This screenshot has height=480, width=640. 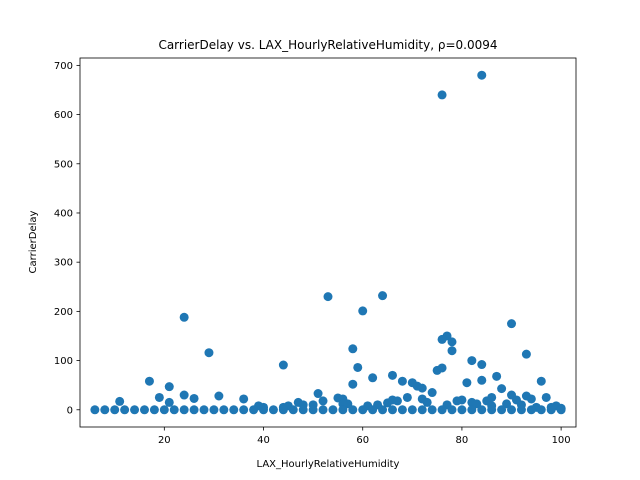 I want to click on y-tick-label: 500, so click(x=63, y=164).